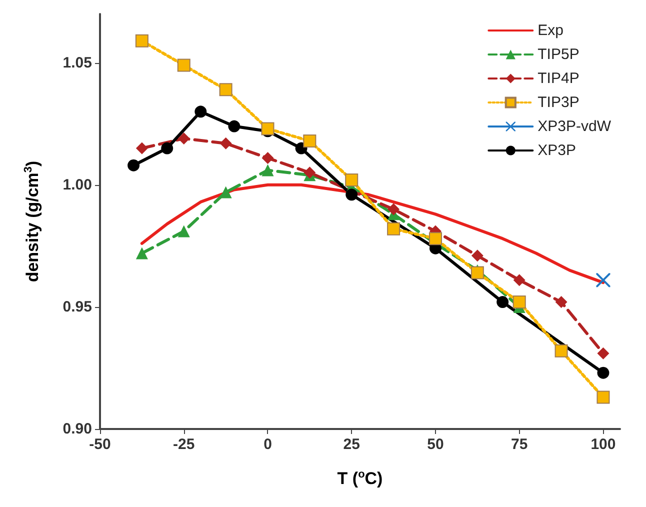 Image resolution: width=646 pixels, height=507 pixels. I want to click on legend-label: TIP3P, so click(559, 102).